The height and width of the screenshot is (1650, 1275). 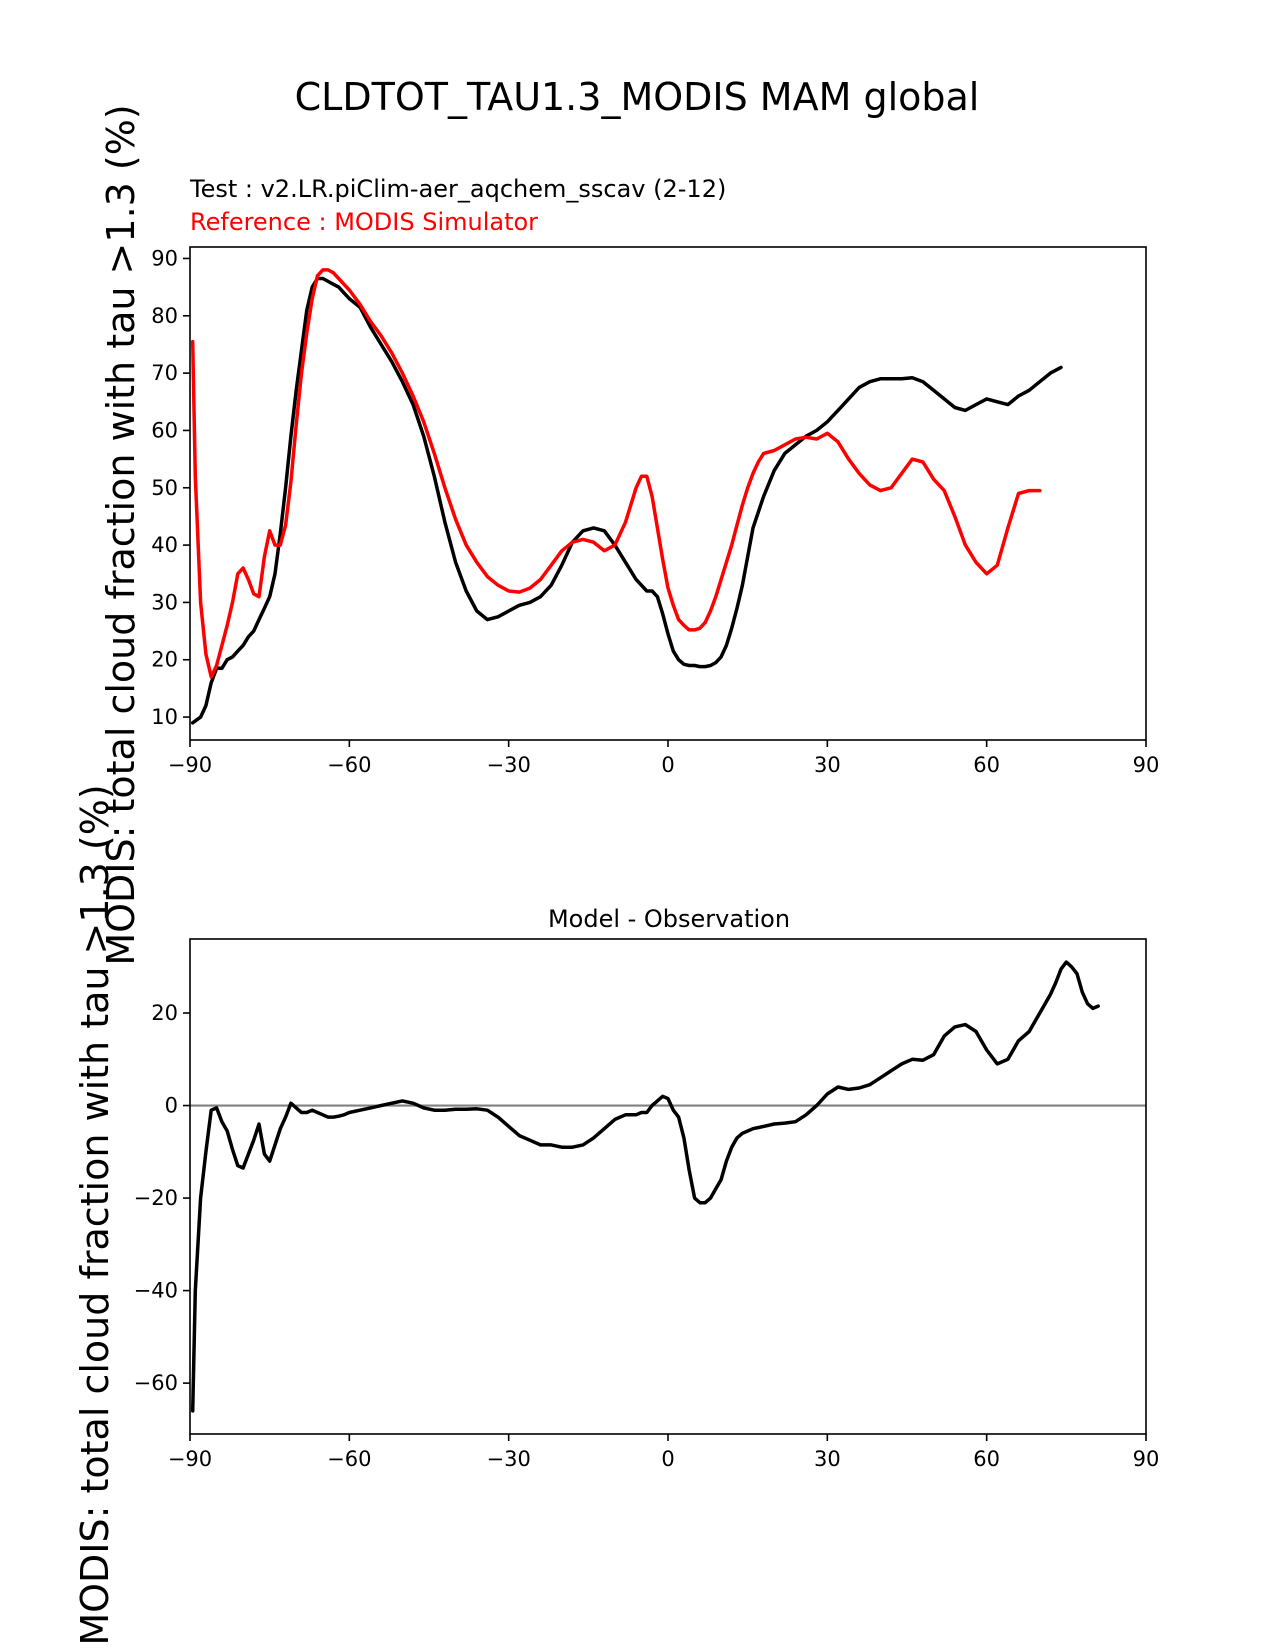 What do you see at coordinates (156, 1291) in the screenshot?
I see `y-tick-label: −40` at bounding box center [156, 1291].